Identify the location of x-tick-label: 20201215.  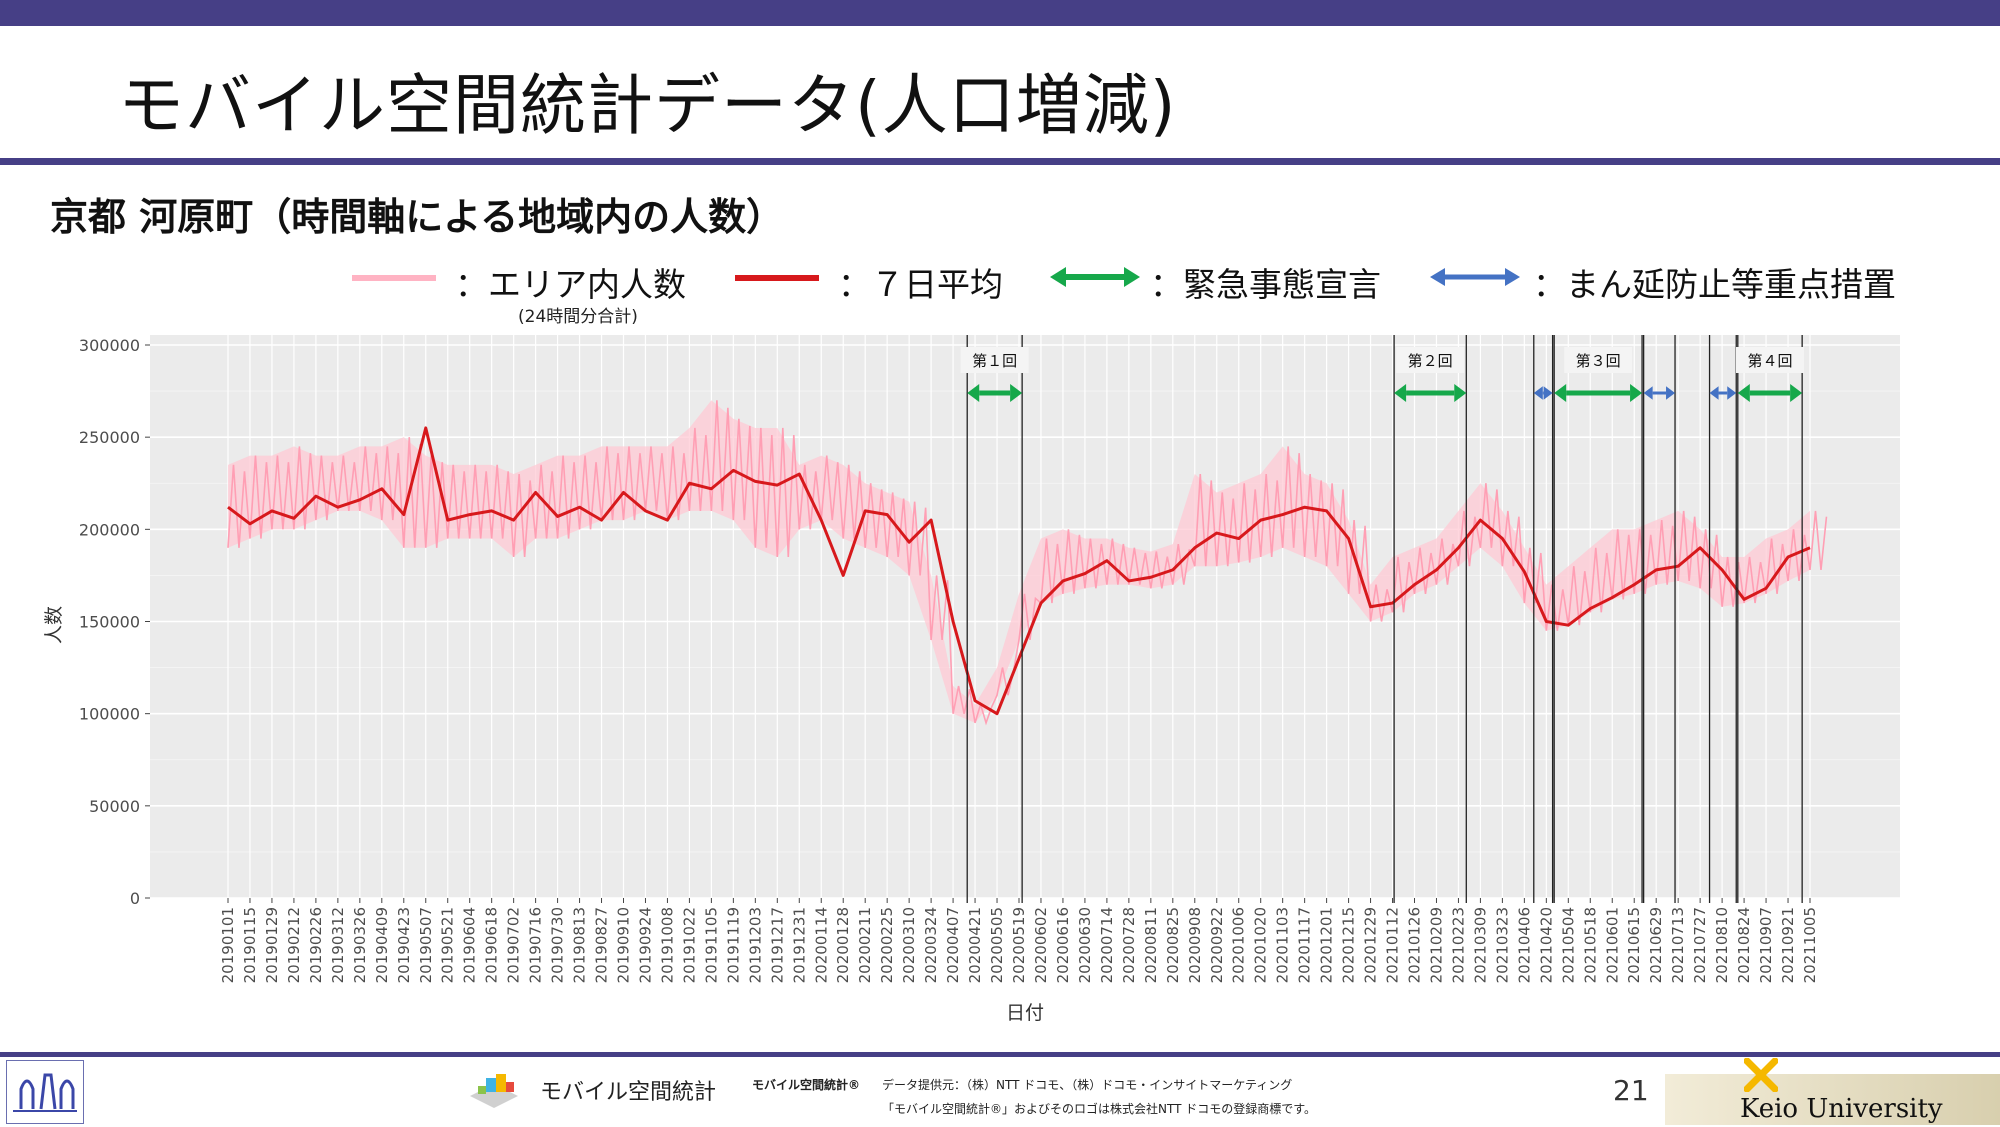
(1349, 945).